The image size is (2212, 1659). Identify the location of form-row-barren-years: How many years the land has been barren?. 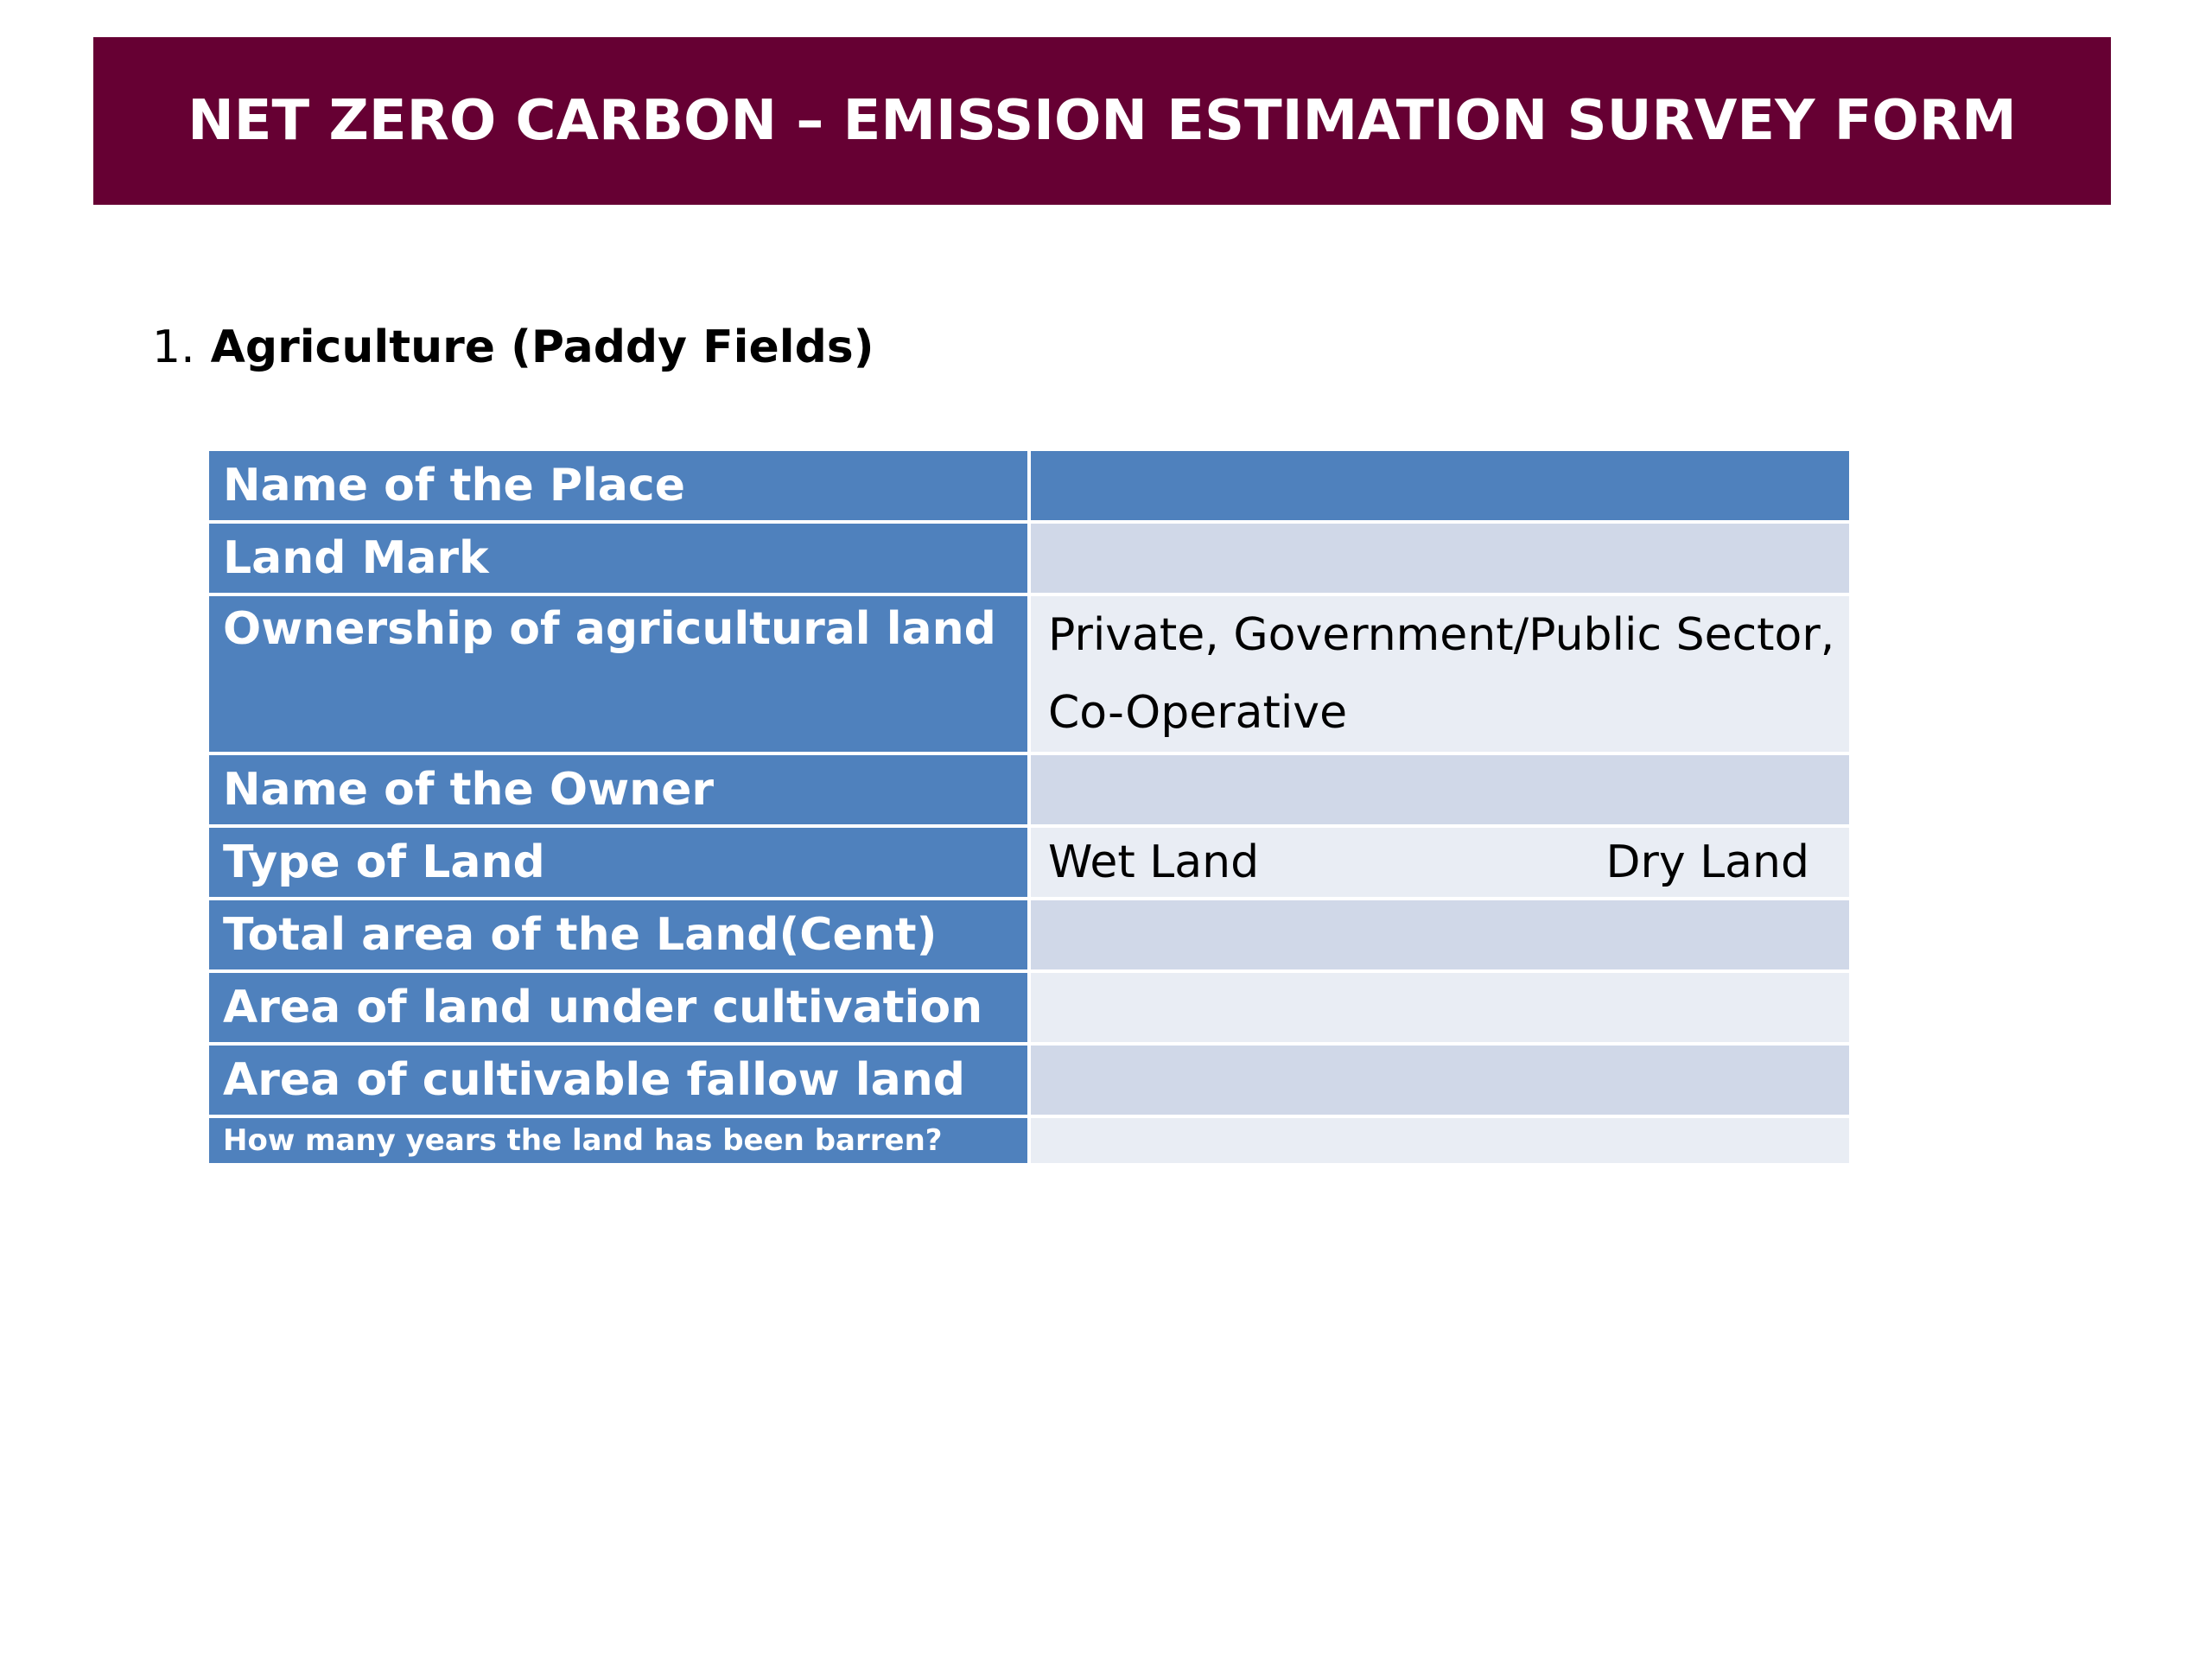
(1029, 1140).